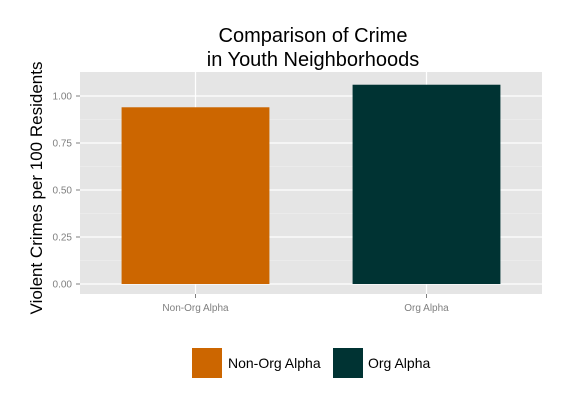  Describe the element at coordinates (63, 144) in the screenshot. I see `y-tick-label: 0.75` at that location.